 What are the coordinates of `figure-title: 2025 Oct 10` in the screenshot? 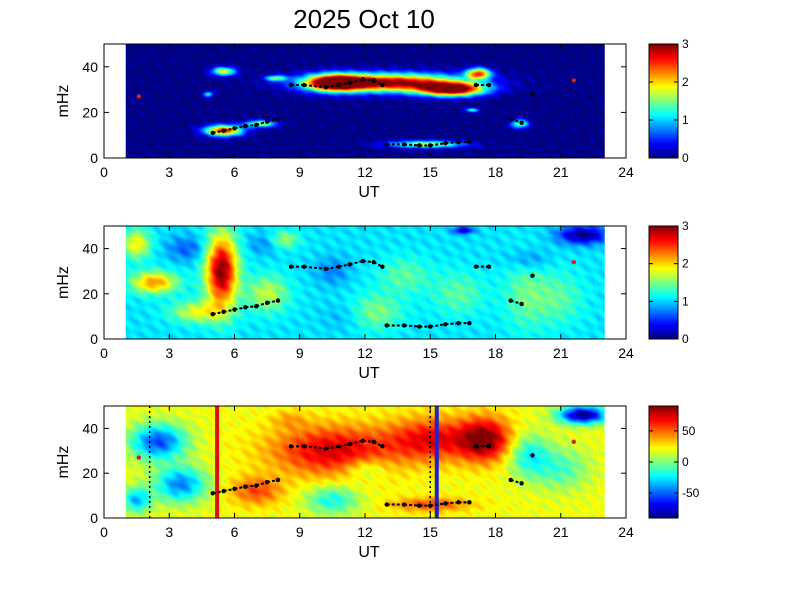 It's located at (364, 19).